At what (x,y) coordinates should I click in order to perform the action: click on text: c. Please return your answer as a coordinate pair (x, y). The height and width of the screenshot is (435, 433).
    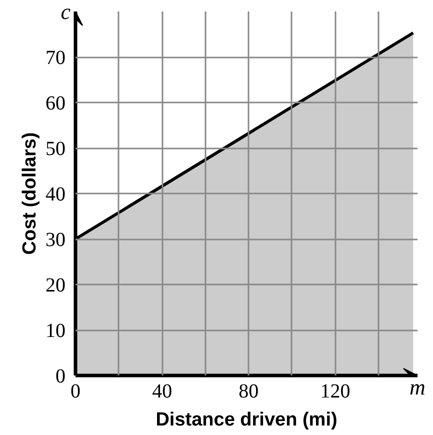
    Looking at the image, I should click on (65, 12).